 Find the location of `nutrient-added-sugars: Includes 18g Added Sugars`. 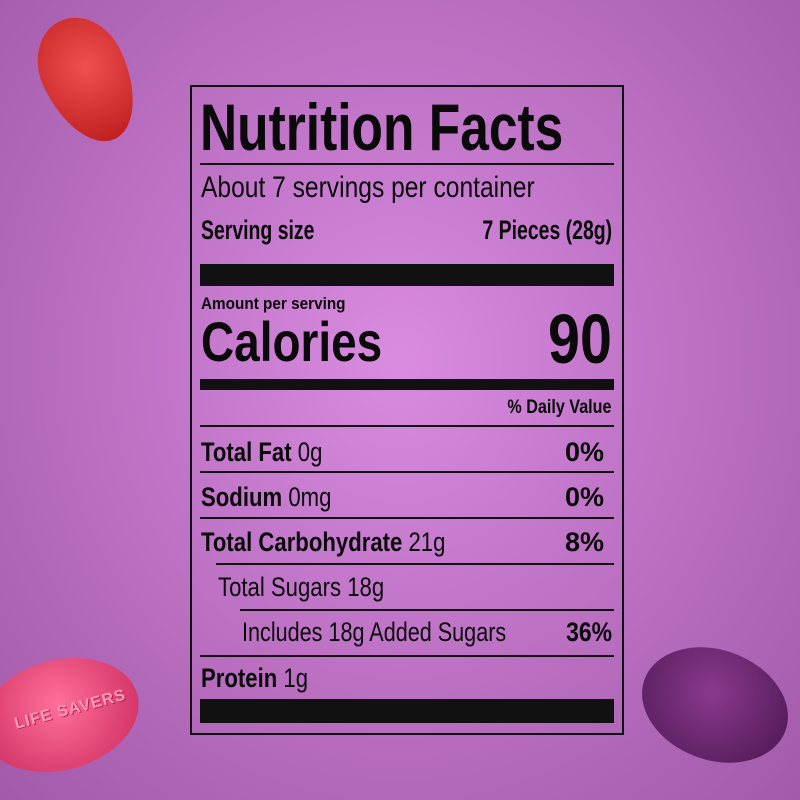

nutrient-added-sugars: Includes 18g Added Sugars is located at coordinates (374, 632).